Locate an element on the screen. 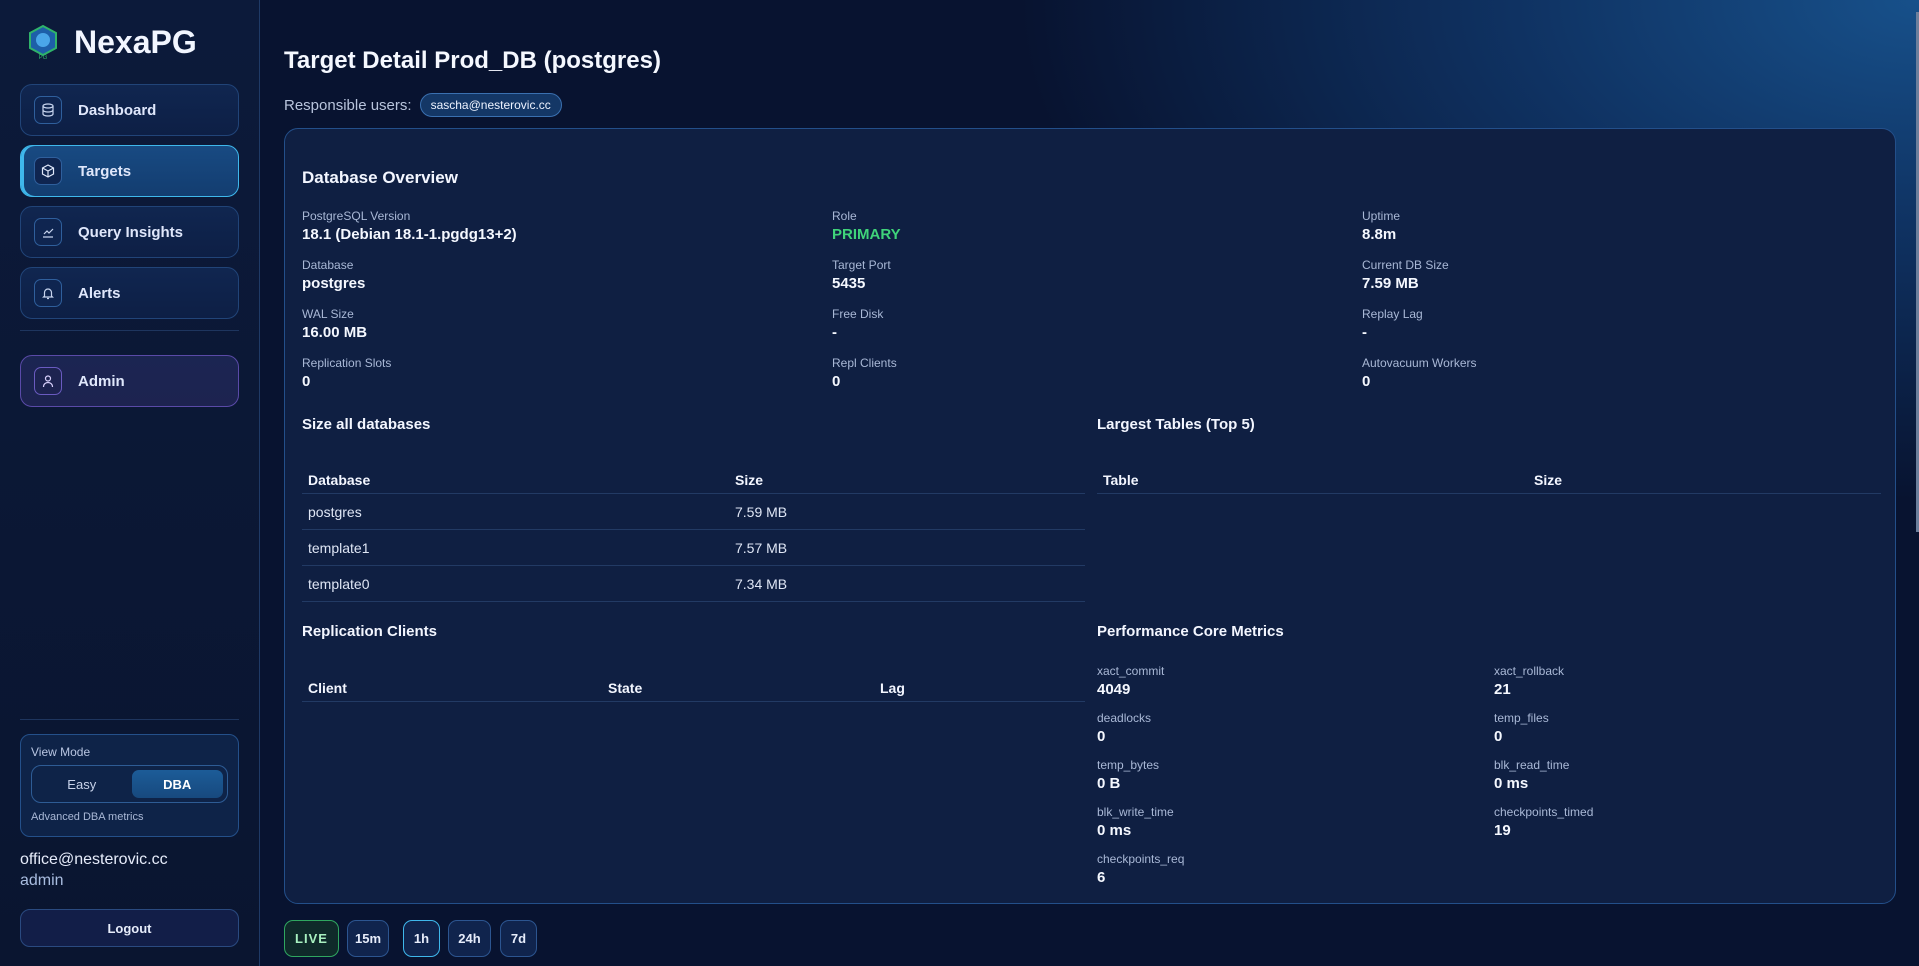  time-range-live-button: LIVE is located at coordinates (311, 938).